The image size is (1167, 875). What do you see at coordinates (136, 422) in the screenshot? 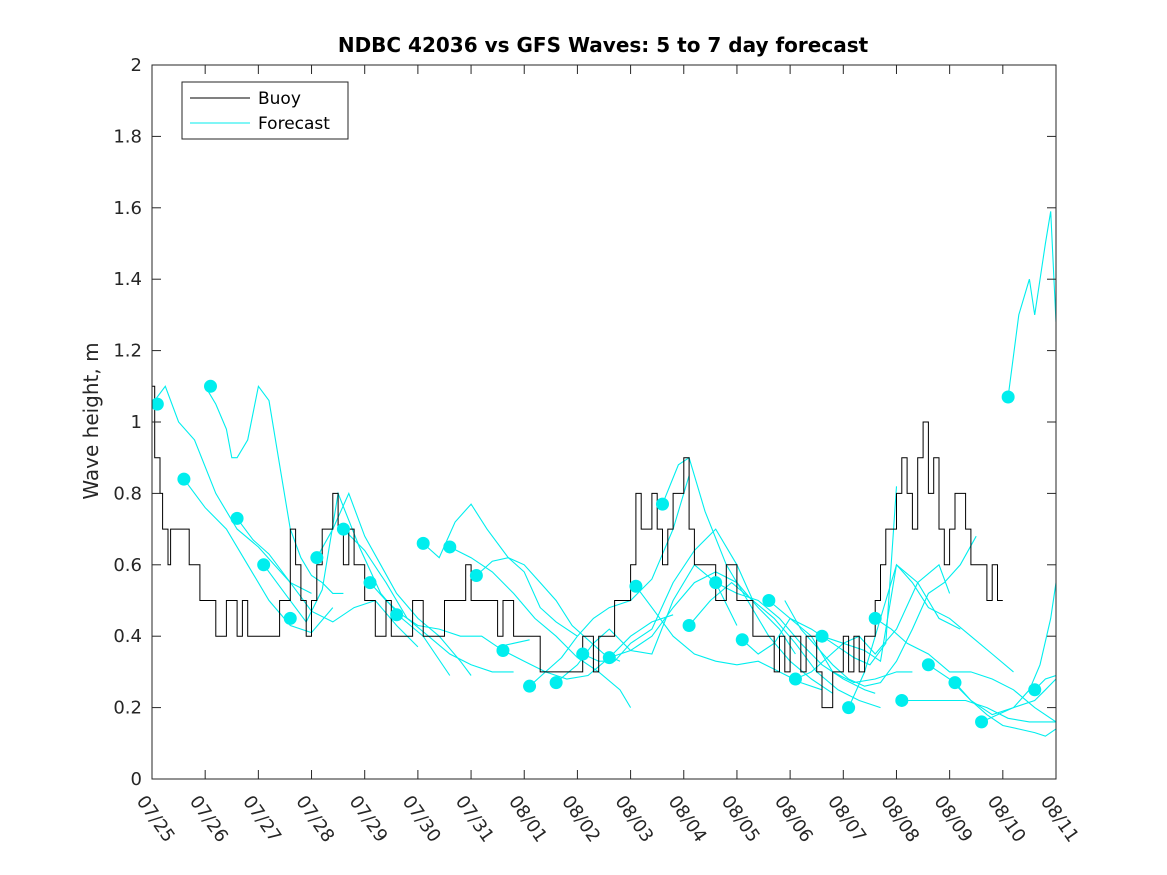
I see `y-tick-label: 1` at bounding box center [136, 422].